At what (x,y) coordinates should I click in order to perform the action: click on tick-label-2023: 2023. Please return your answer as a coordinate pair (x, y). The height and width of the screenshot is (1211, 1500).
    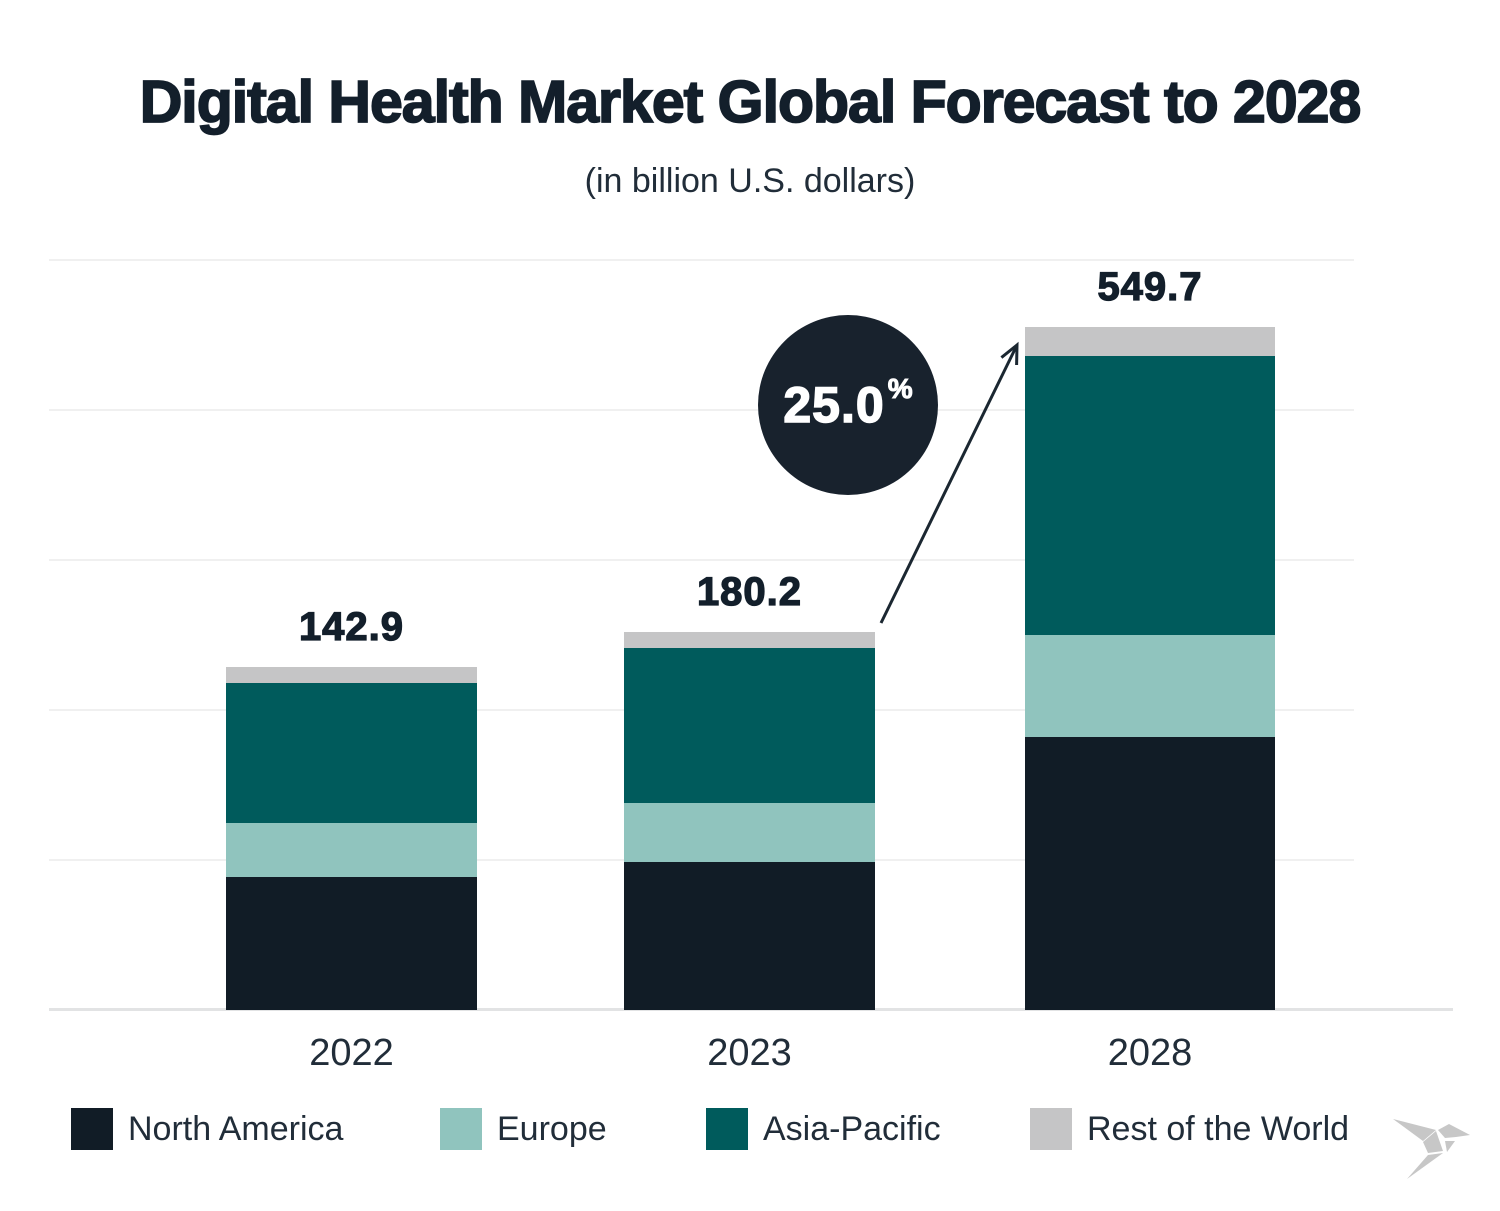
    Looking at the image, I should click on (749, 1053).